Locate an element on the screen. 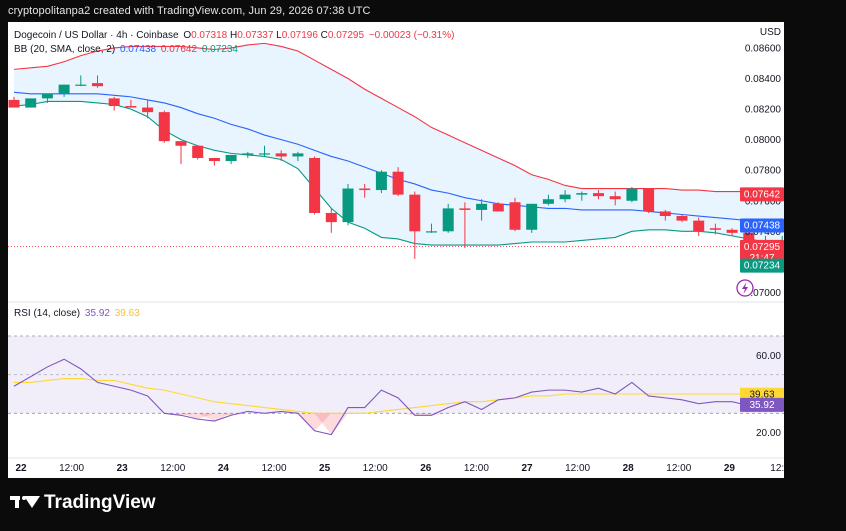 This screenshot has height=531, width=846. bb-lower-badge-bg is located at coordinates (762, 265).